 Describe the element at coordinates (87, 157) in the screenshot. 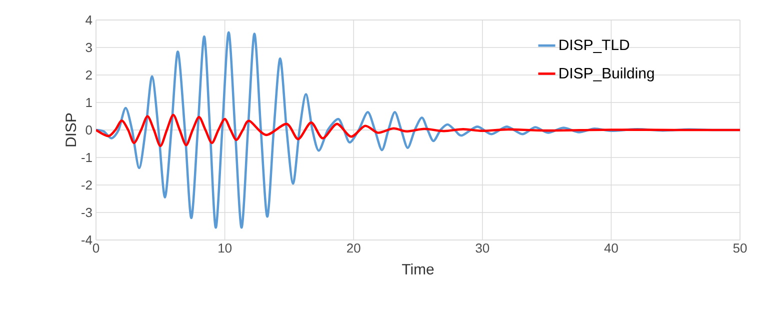

I see `y-tick-label: -1` at that location.